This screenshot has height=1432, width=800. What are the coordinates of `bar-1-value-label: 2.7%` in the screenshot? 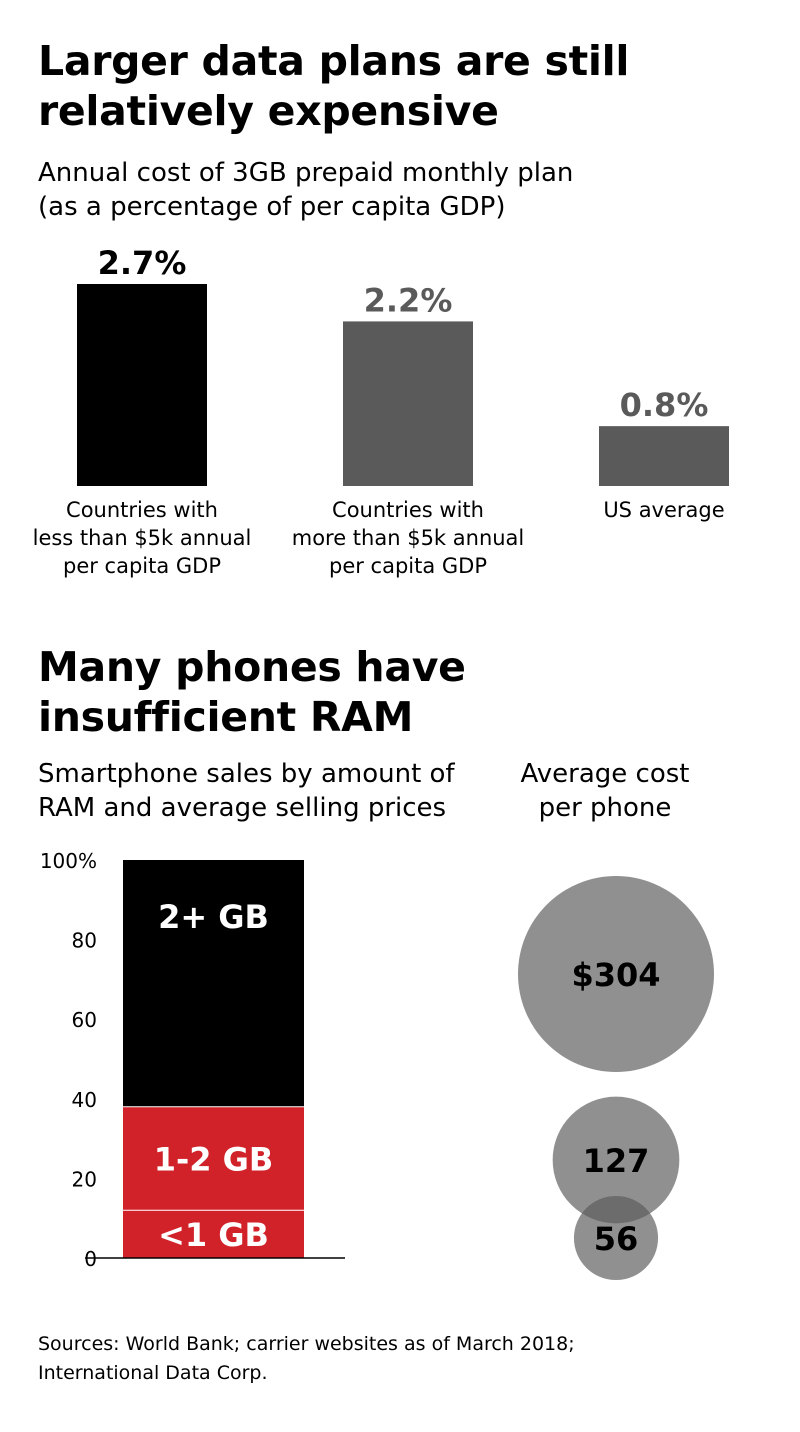 It's located at (142, 263).